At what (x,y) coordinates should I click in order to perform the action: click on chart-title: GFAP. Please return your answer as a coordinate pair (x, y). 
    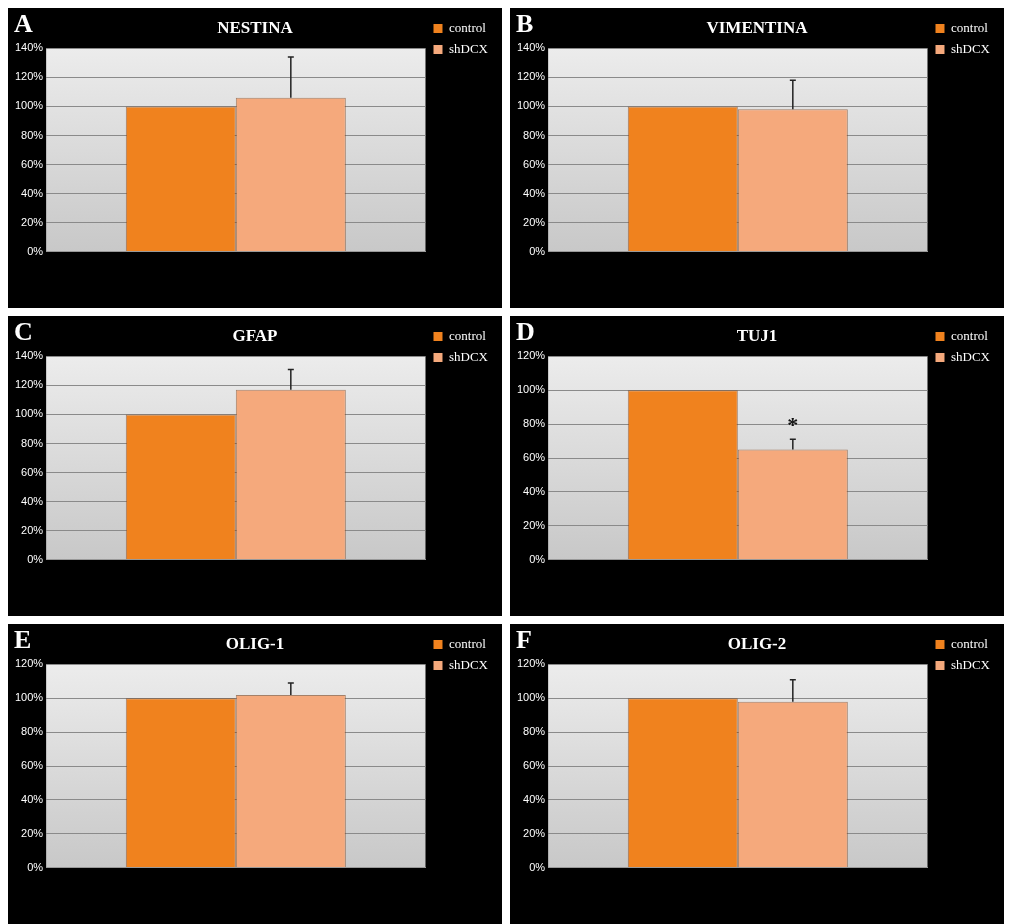
    Looking at the image, I should click on (255, 335).